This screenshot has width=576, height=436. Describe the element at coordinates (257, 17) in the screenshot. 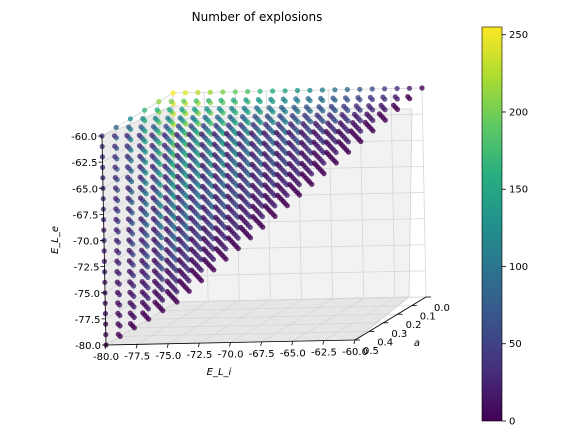

I see `chart-title: Number of explosions` at that location.